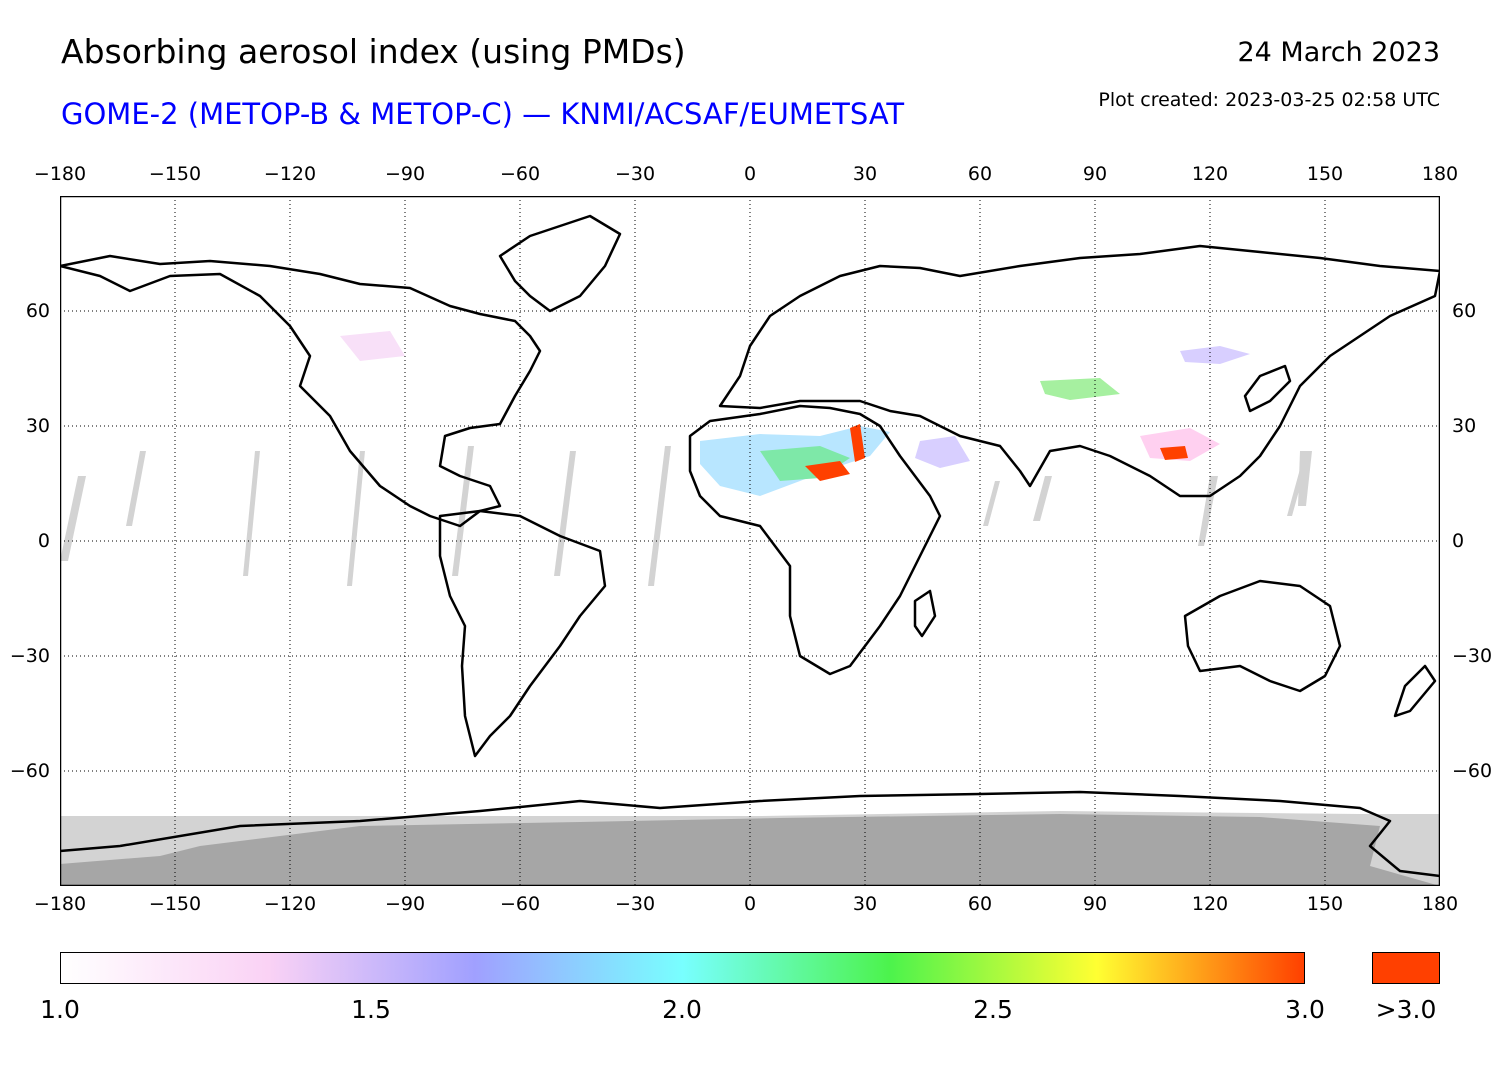 This screenshot has height=1065, width=1500. I want to click on colorbar, so click(682, 968).